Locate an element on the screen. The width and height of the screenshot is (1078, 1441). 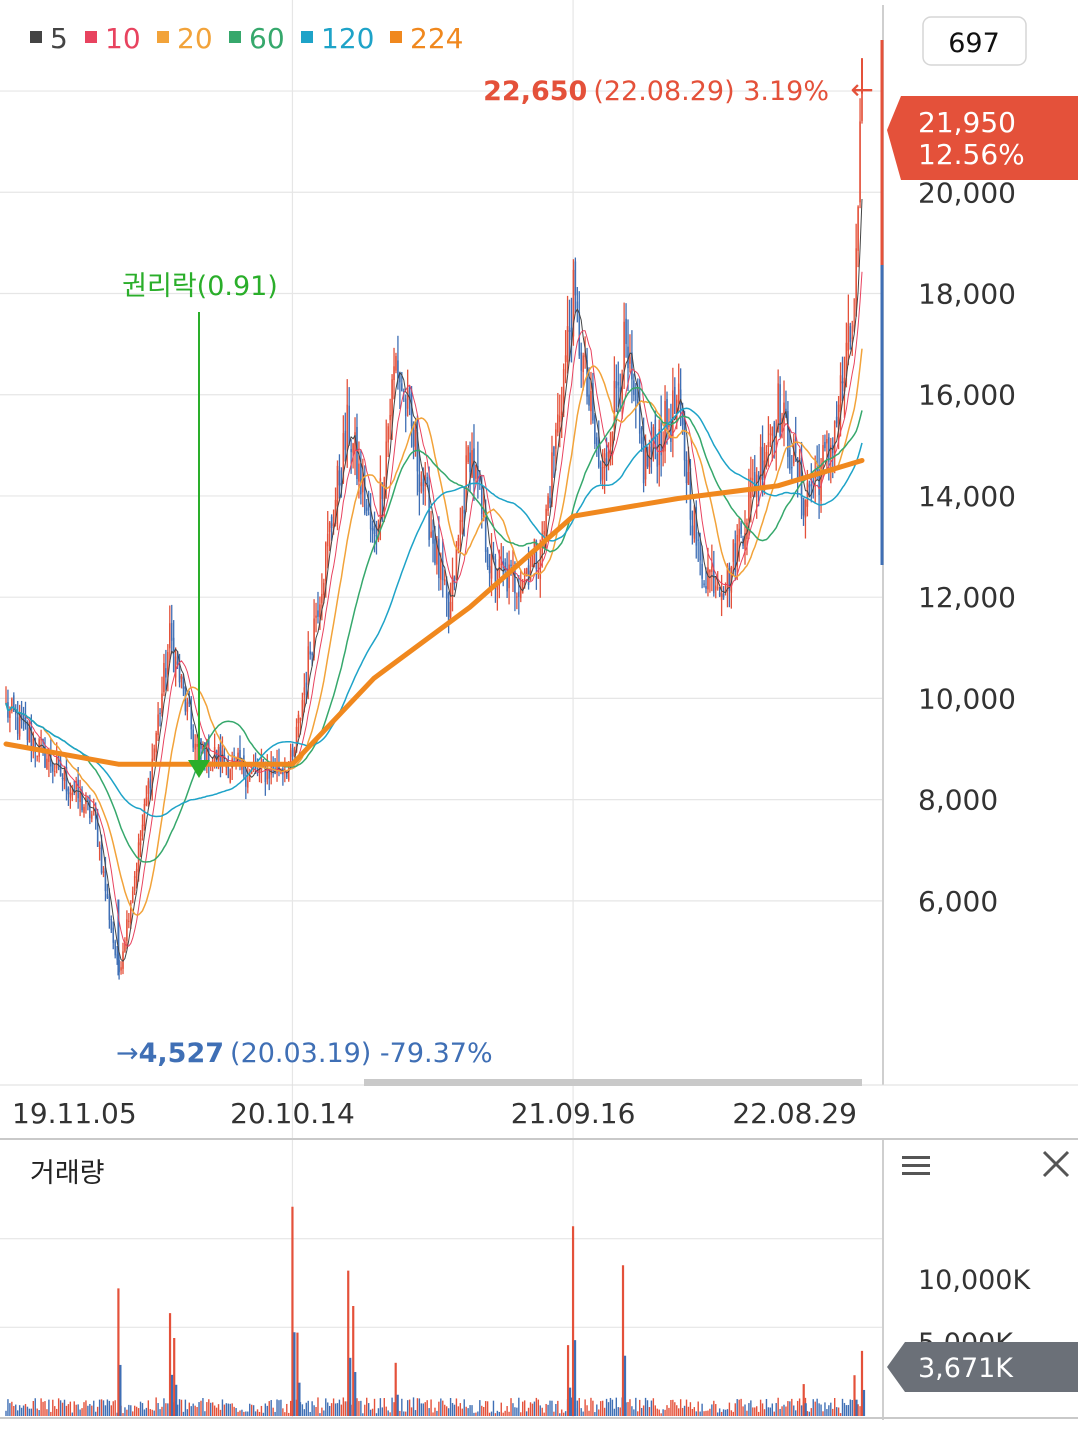
price-tick-label: 14,000 is located at coordinates (967, 496).